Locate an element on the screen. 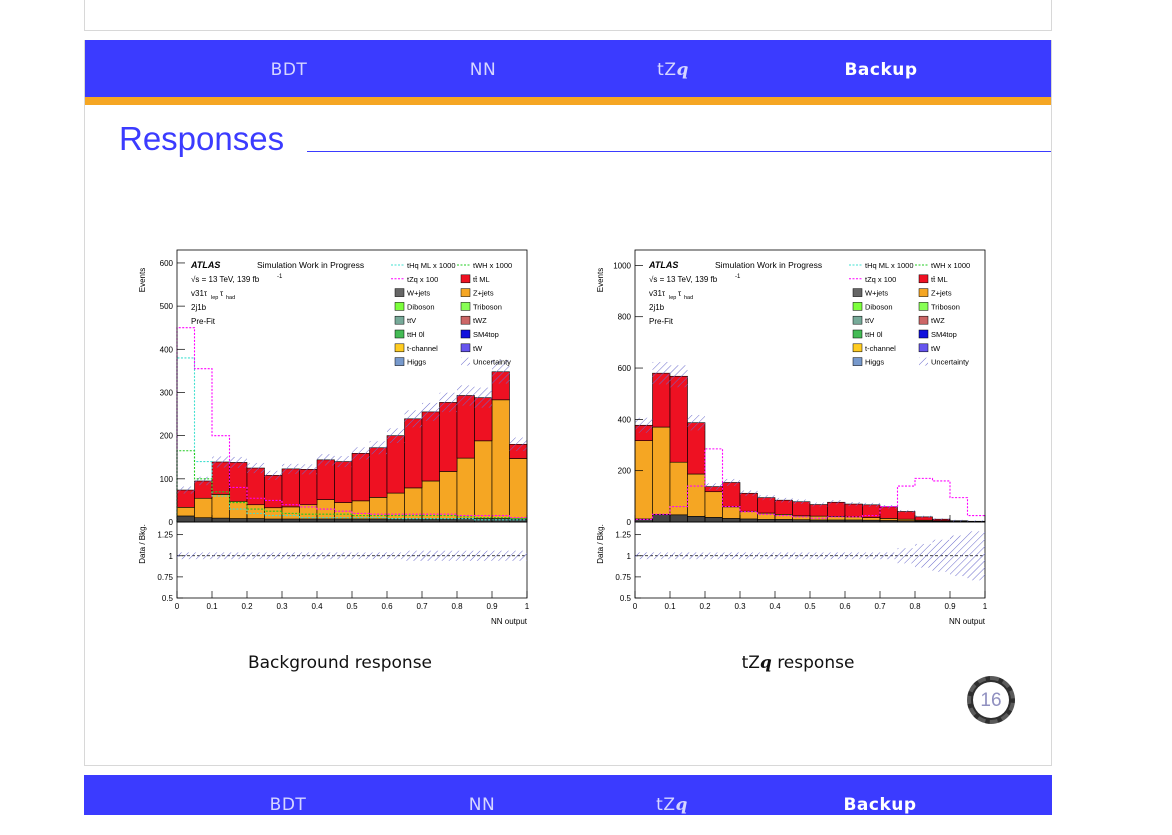  frame-title: Responses is located at coordinates (201, 139).